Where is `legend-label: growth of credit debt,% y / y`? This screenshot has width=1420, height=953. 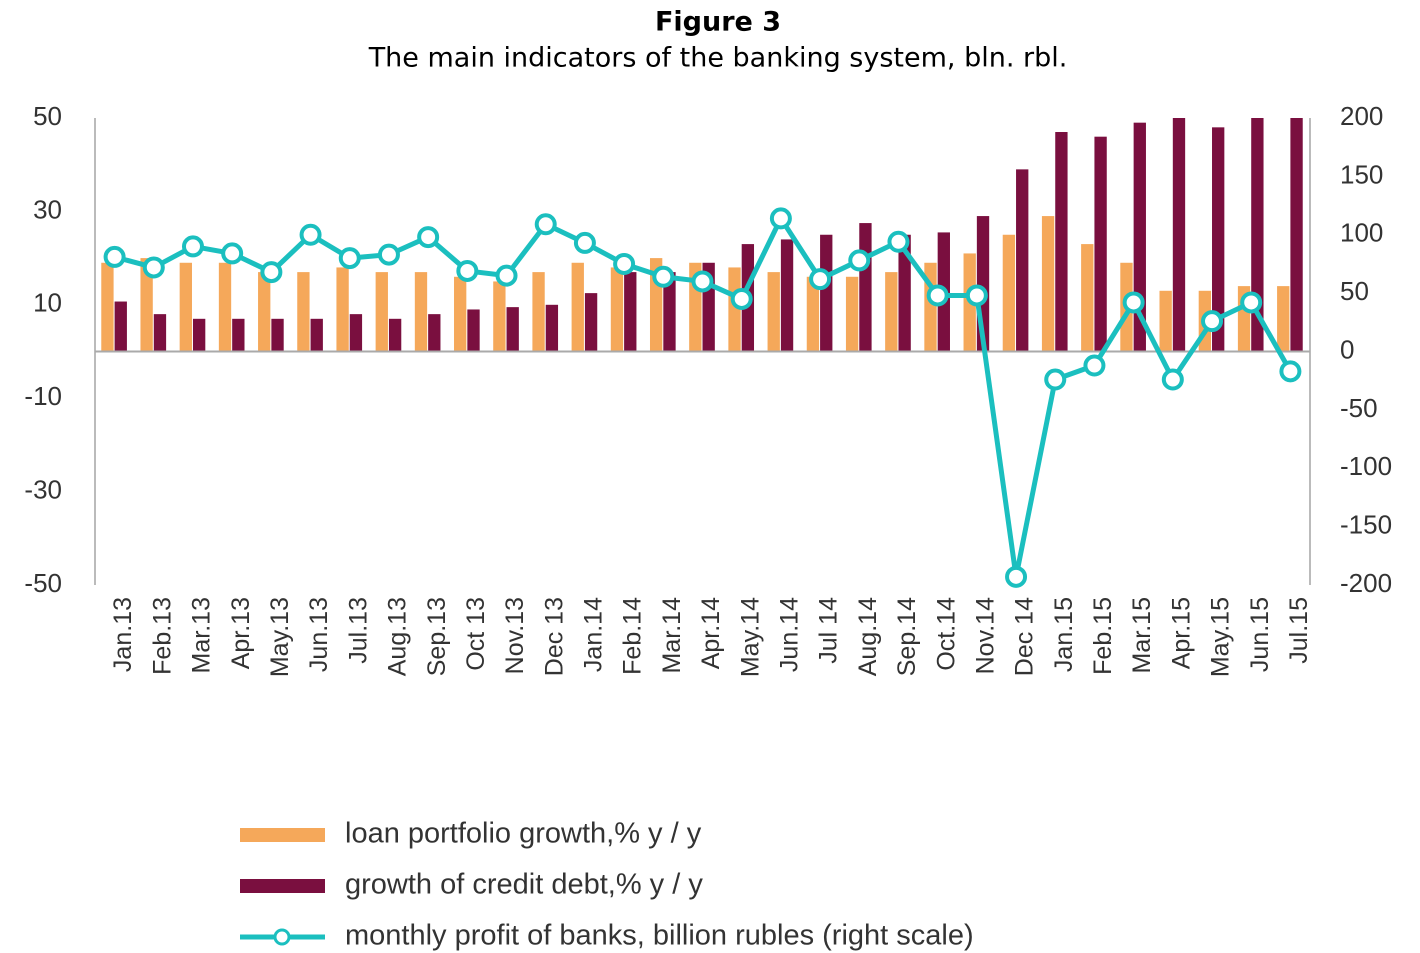
legend-label: growth of credit debt,% y / y is located at coordinates (524, 885).